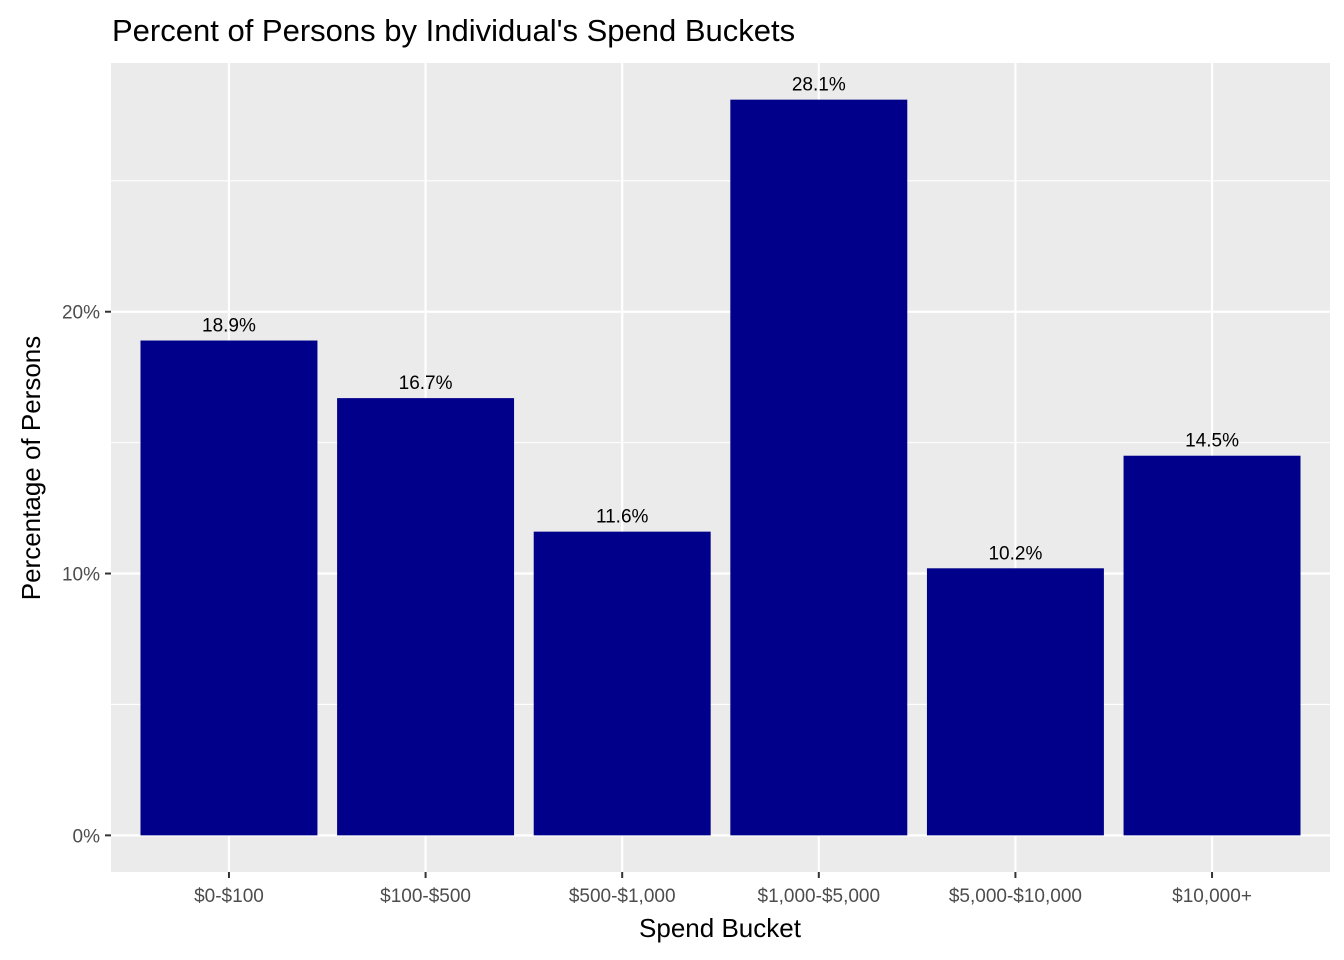 The image size is (1344, 960). Describe the element at coordinates (1212, 441) in the screenshot. I see `data-label: 14.5%` at that location.